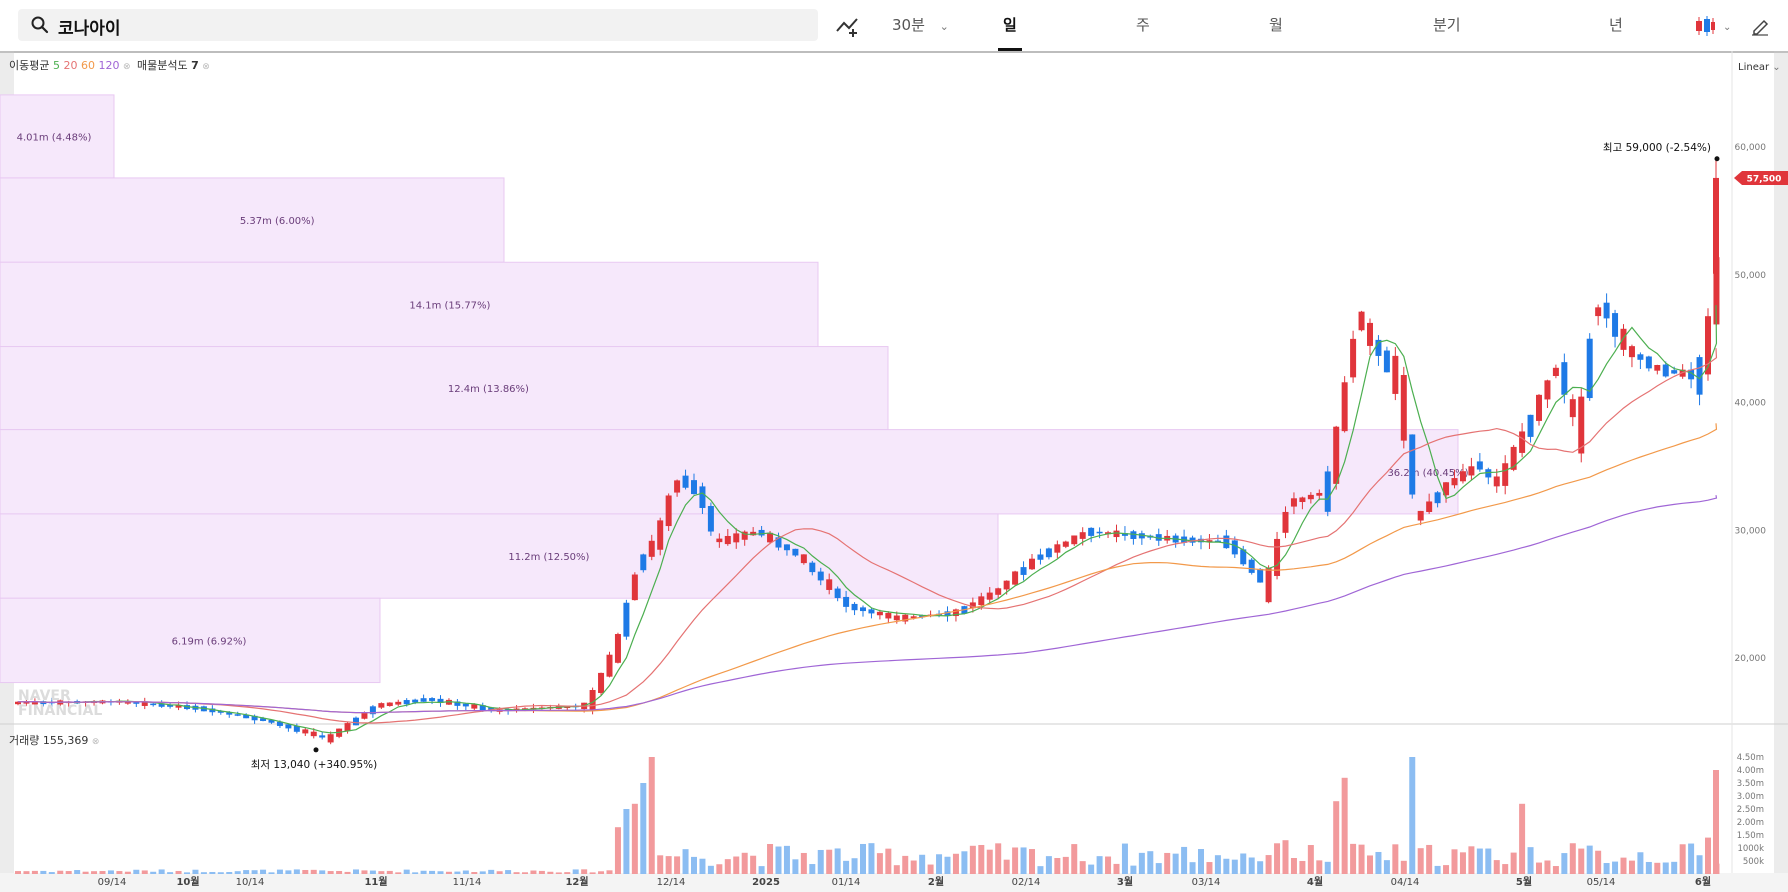 The height and width of the screenshot is (892, 1788). What do you see at coordinates (89, 29) in the screenshot?
I see `search-input: 코나아이` at bounding box center [89, 29].